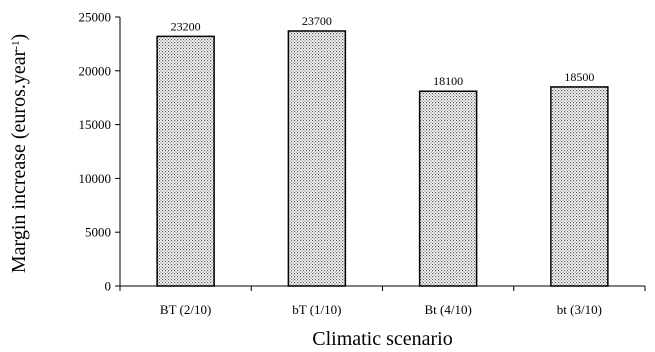  Describe the element at coordinates (448, 81) in the screenshot. I see `bar-value-label: 18100` at that location.